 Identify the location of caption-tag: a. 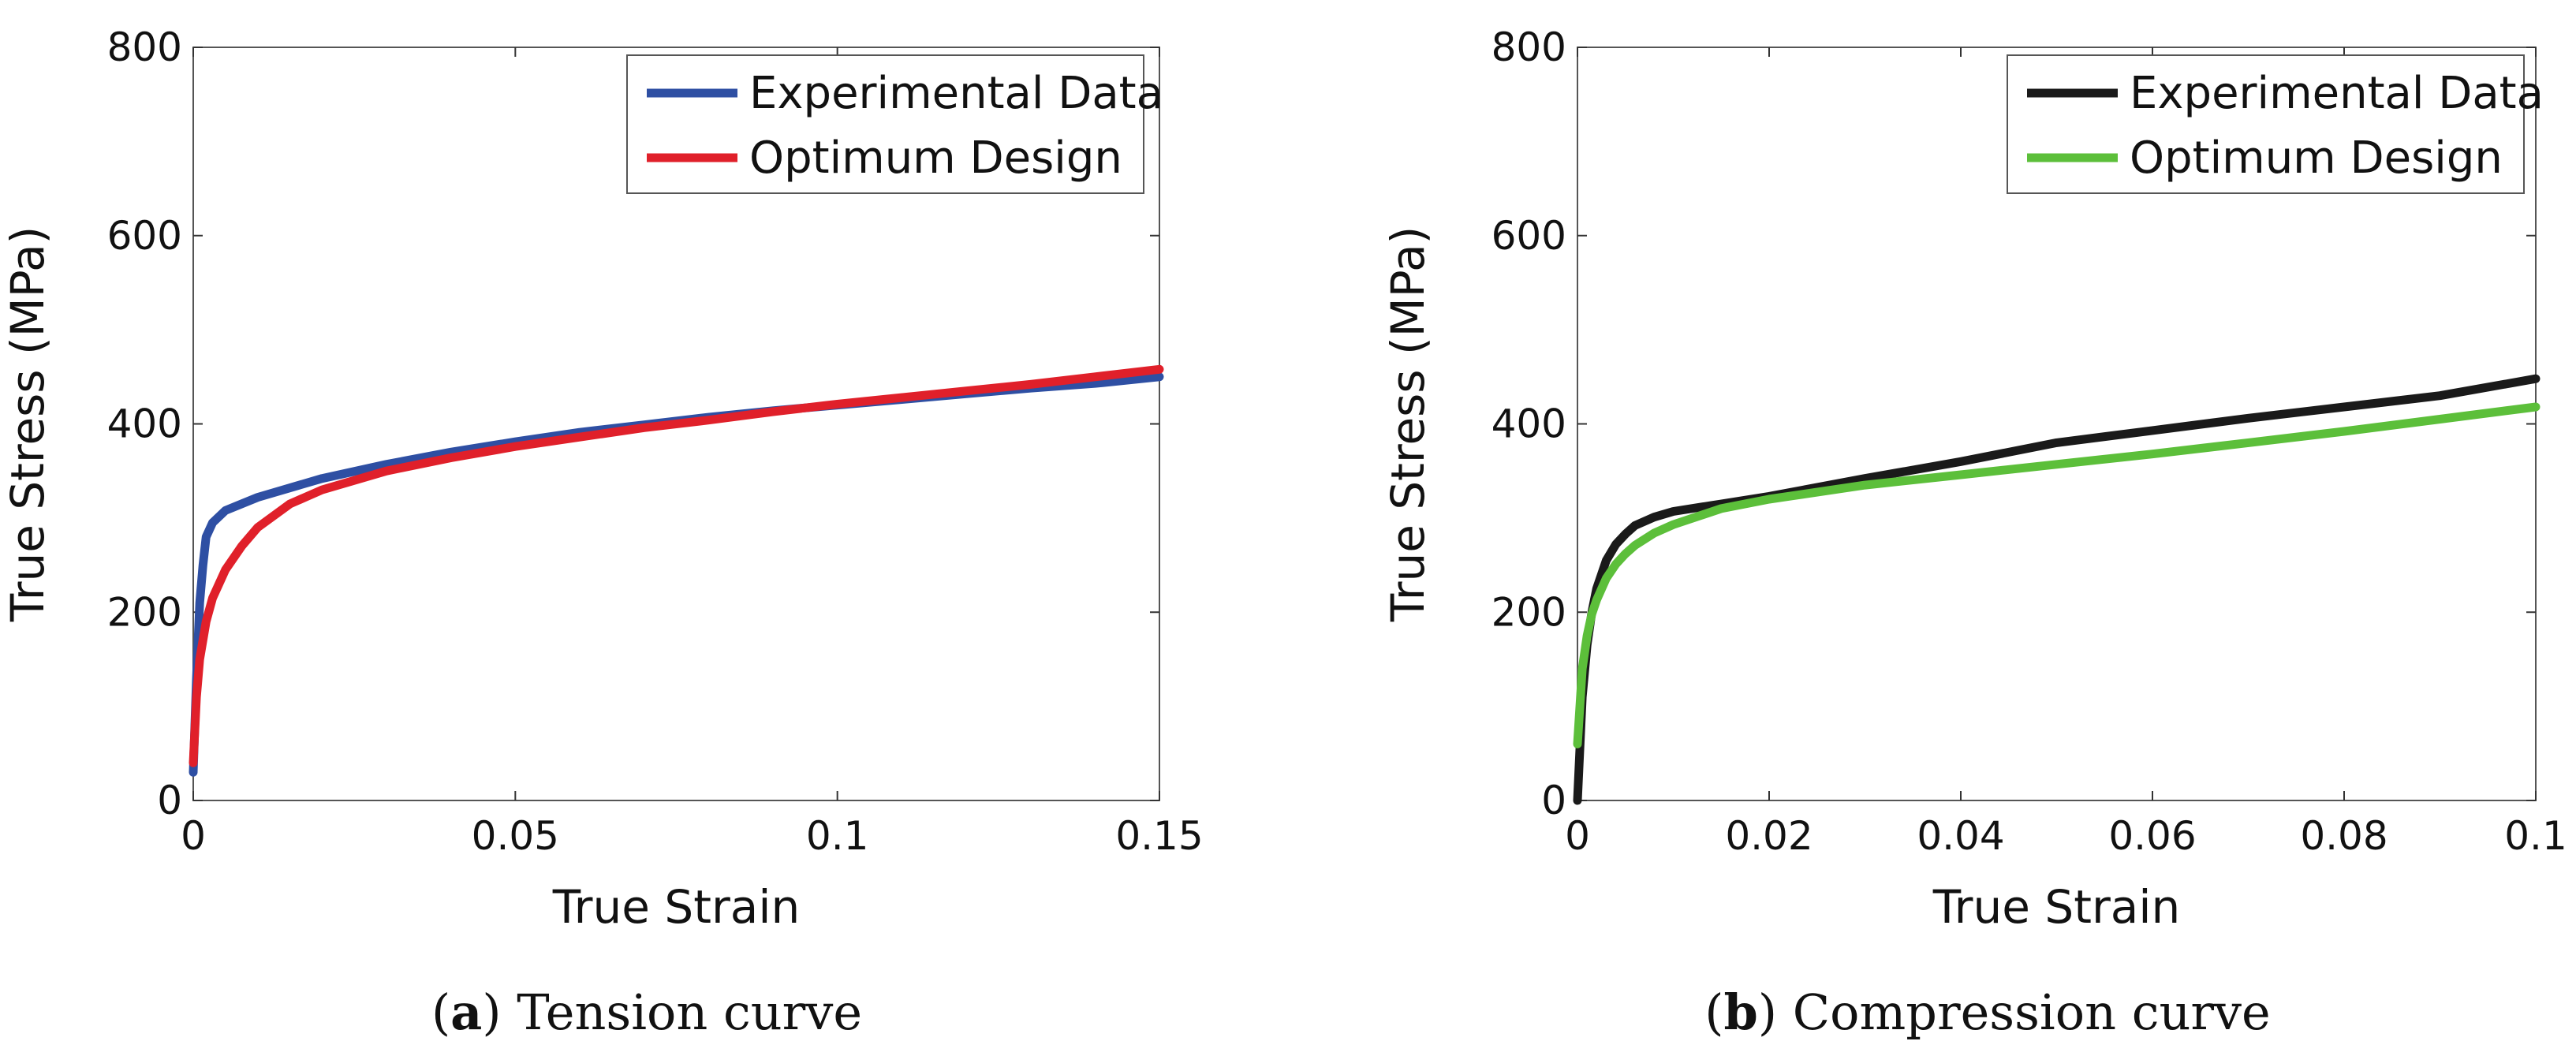
(466, 1012).